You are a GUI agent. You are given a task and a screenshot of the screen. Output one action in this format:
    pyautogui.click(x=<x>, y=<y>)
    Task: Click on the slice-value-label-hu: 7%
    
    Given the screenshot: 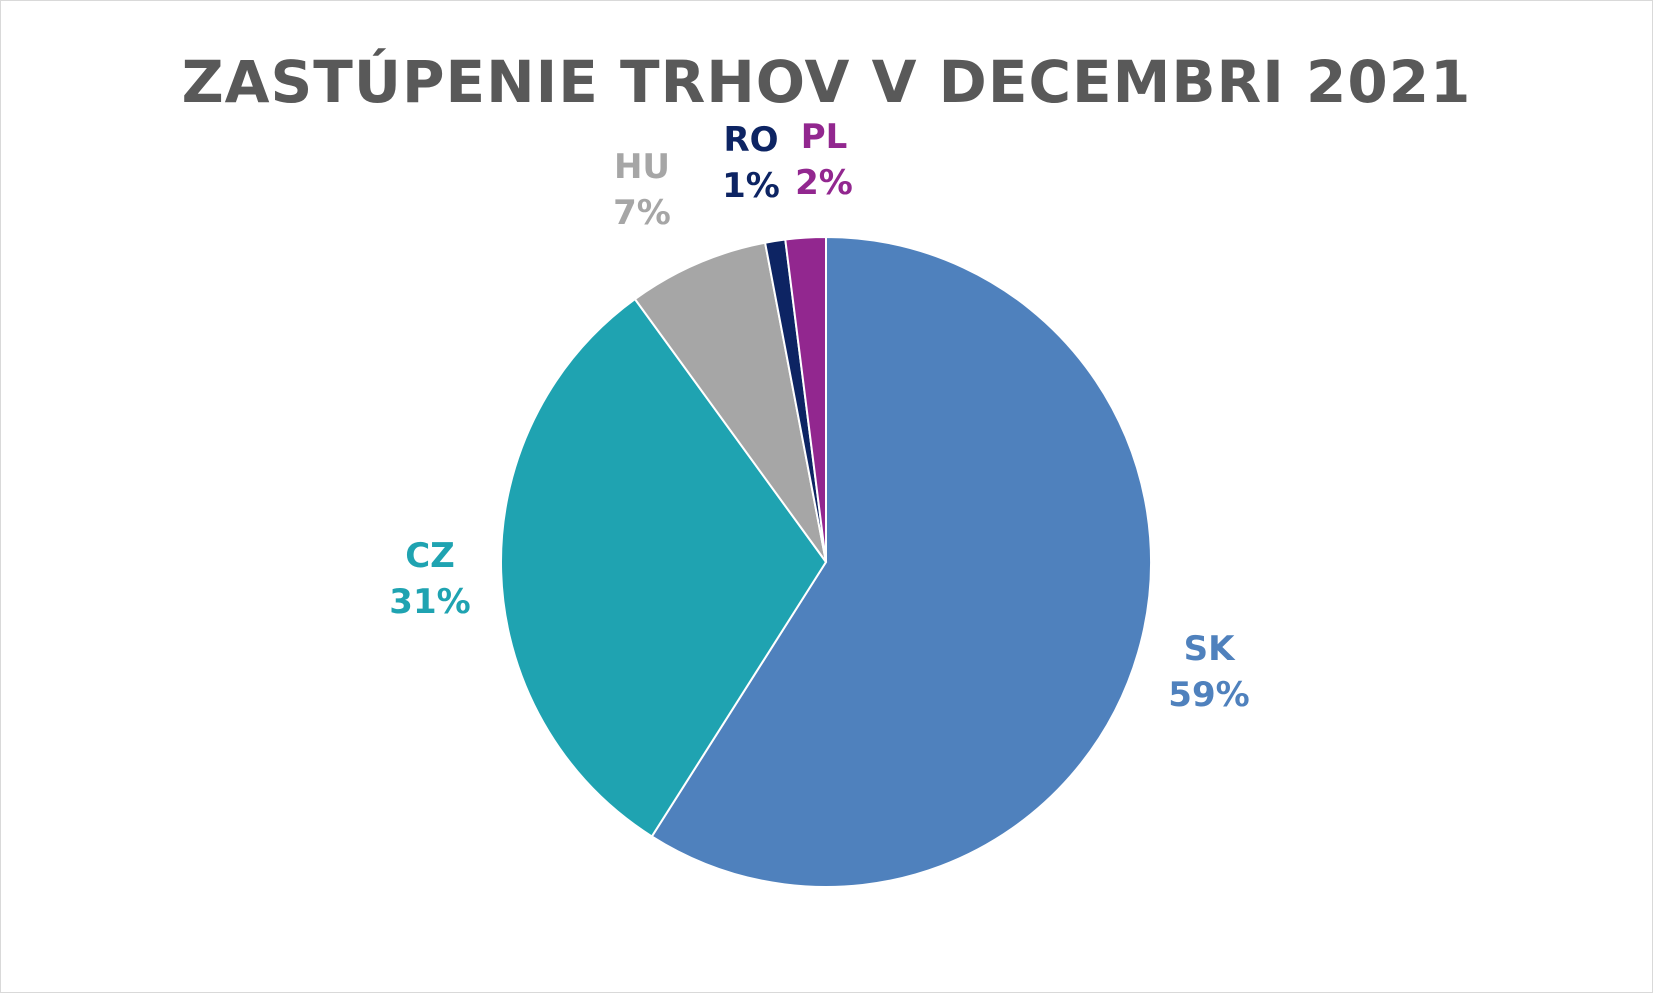 What is the action you would take?
    pyautogui.click(x=642, y=213)
    